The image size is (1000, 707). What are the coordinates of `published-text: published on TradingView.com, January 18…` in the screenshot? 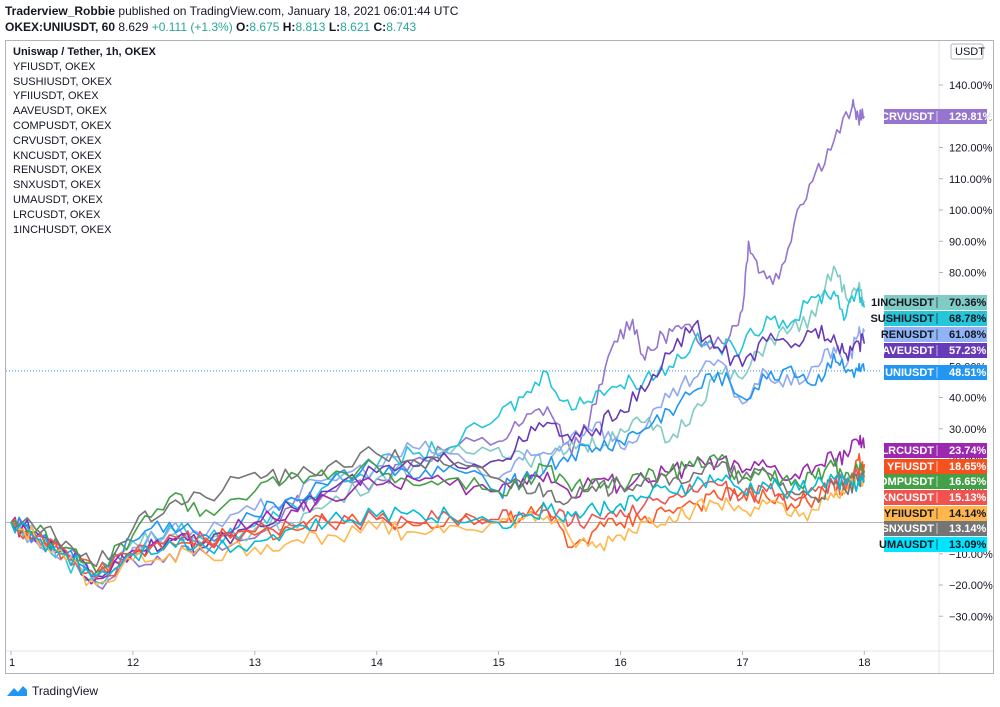 It's located at (288, 11).